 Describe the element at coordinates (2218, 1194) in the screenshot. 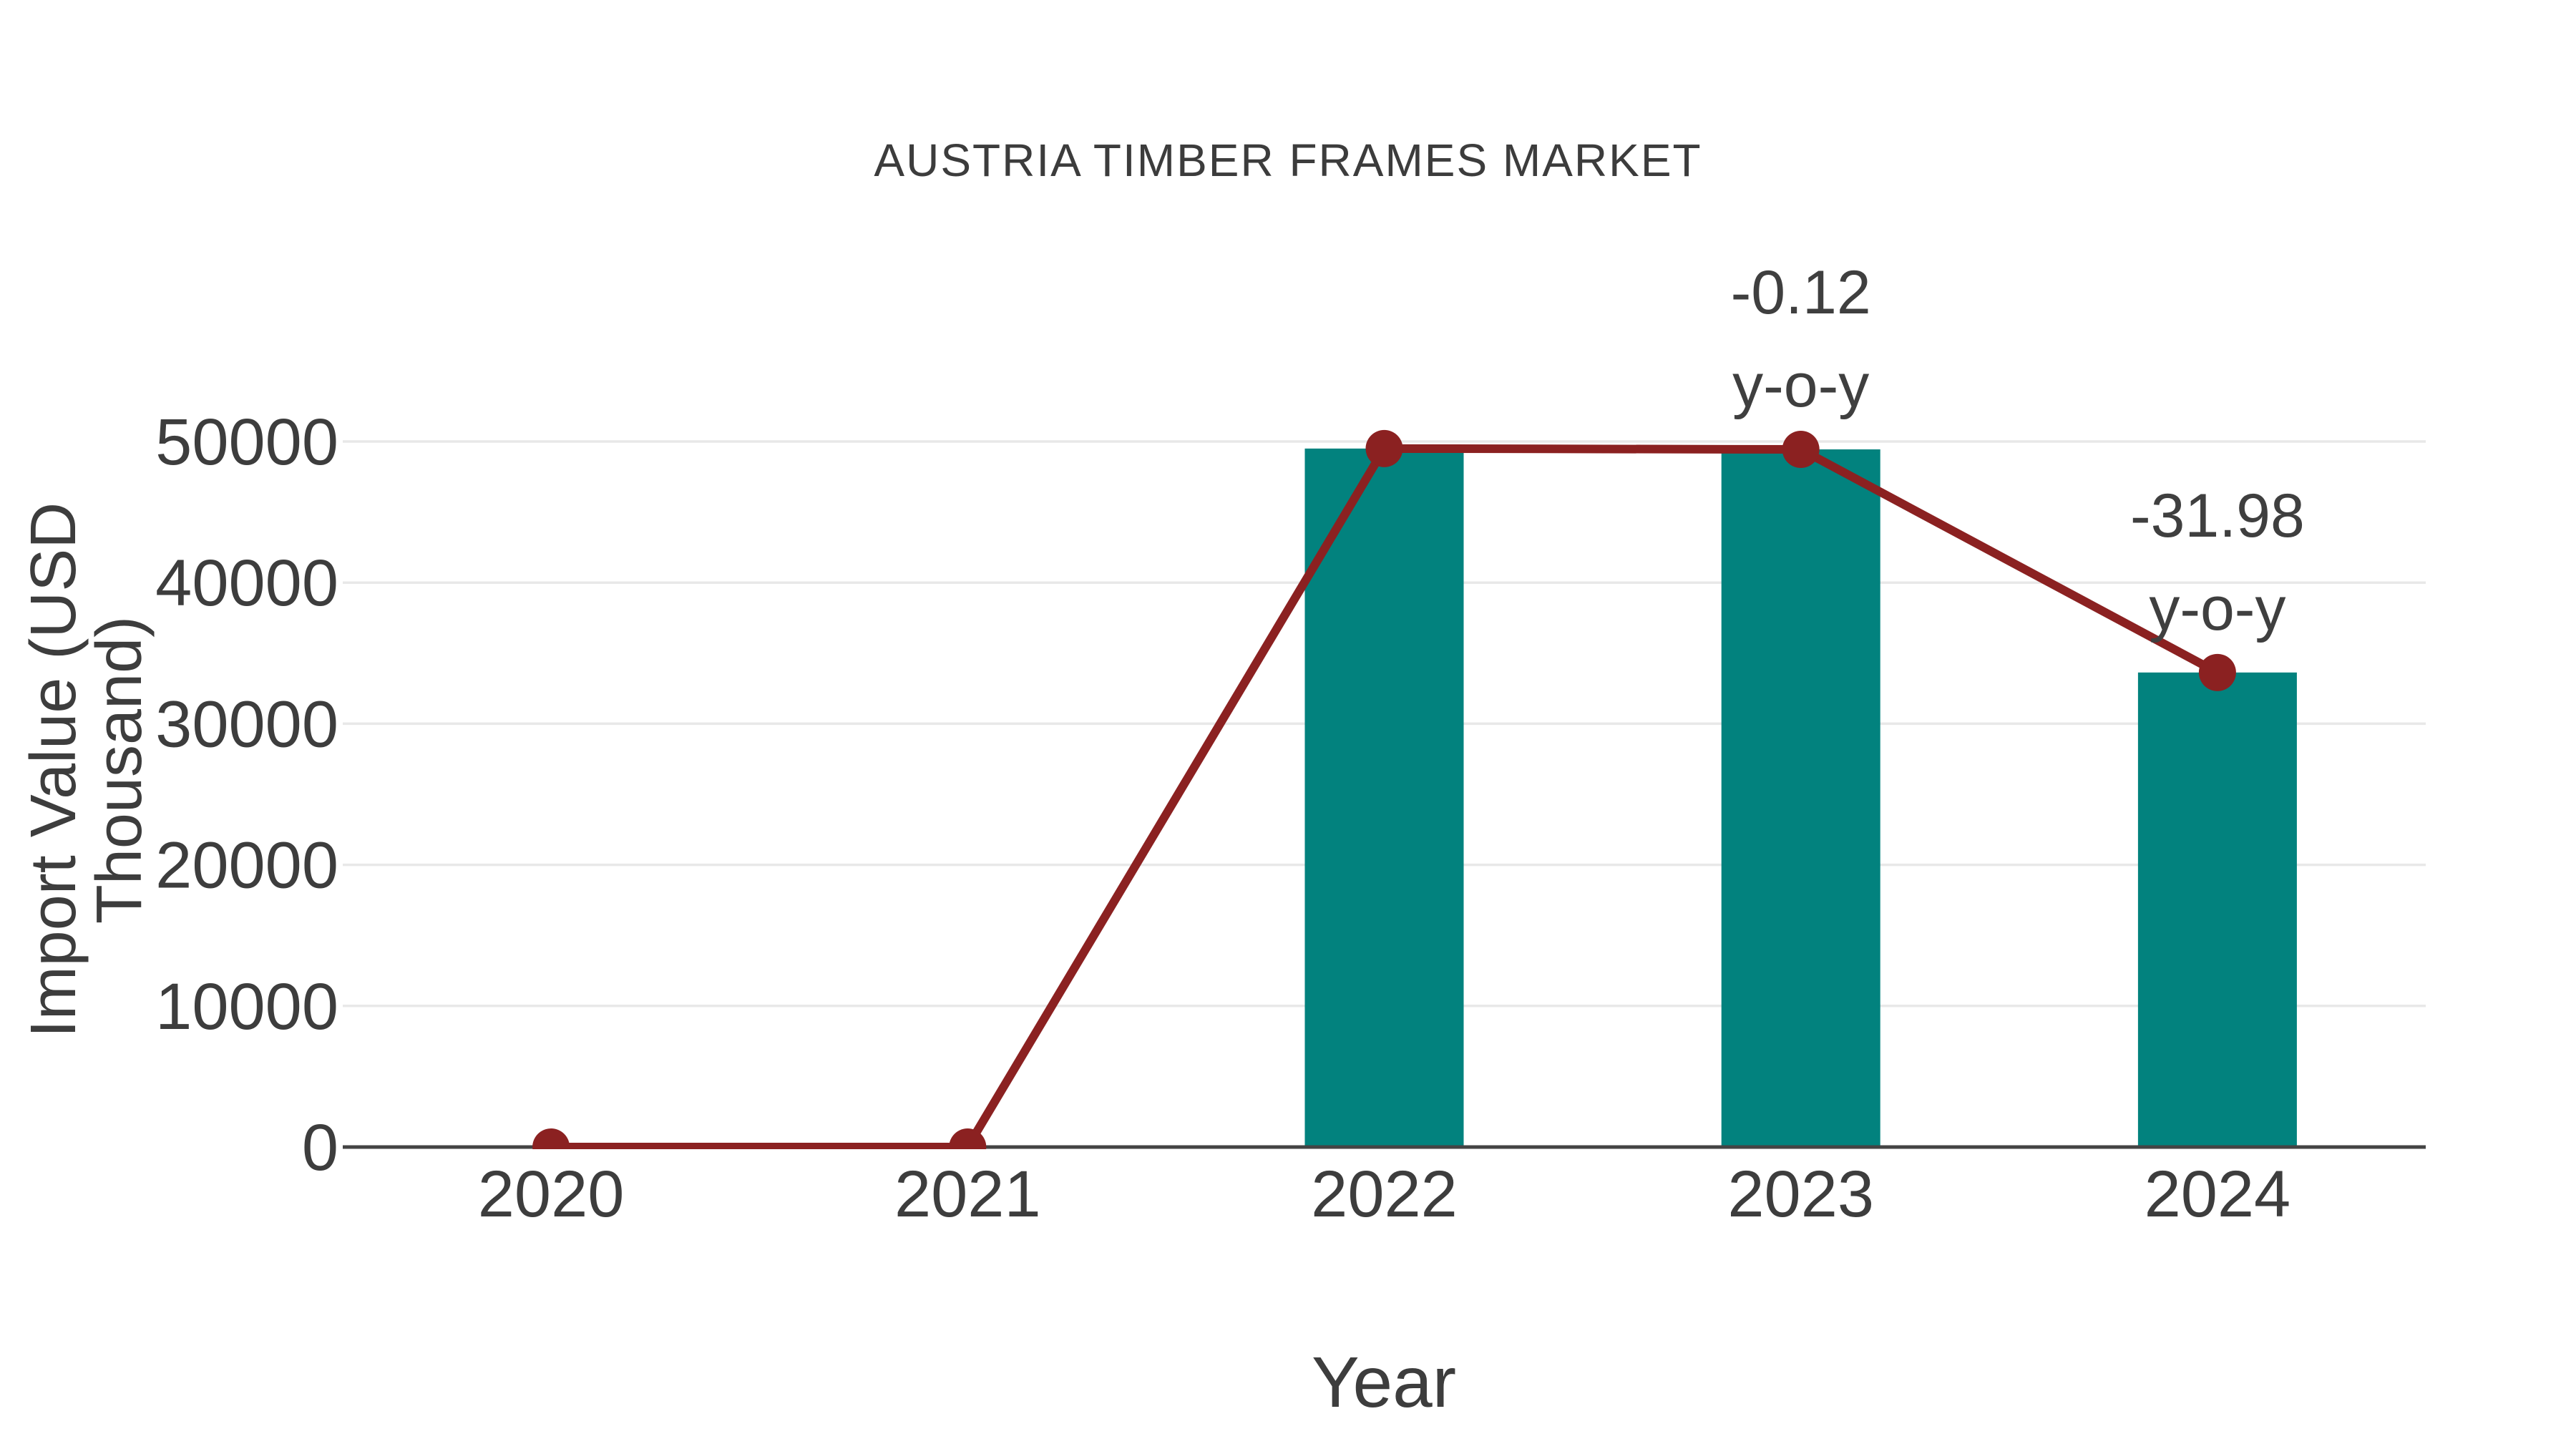

I see `x-tick-label-2024: 2024` at that location.